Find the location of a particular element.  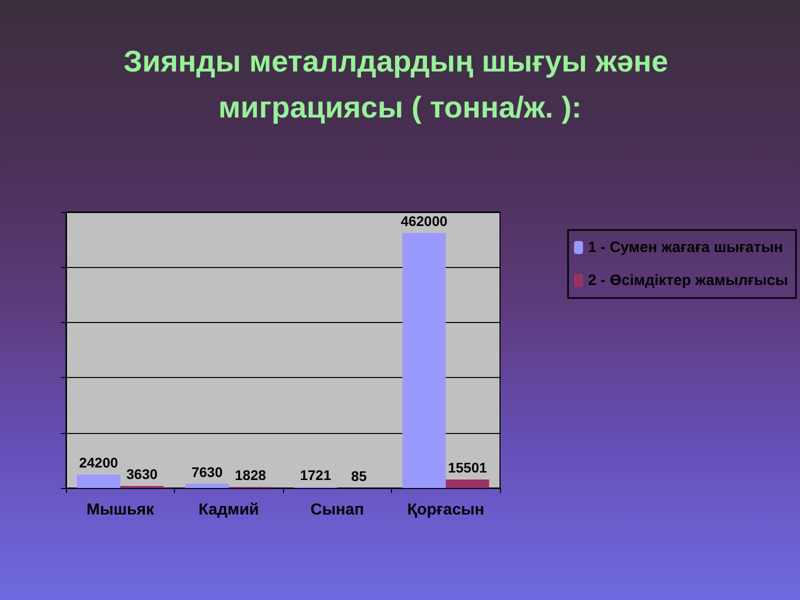

x-tick-label: Сынап is located at coordinates (337, 510).